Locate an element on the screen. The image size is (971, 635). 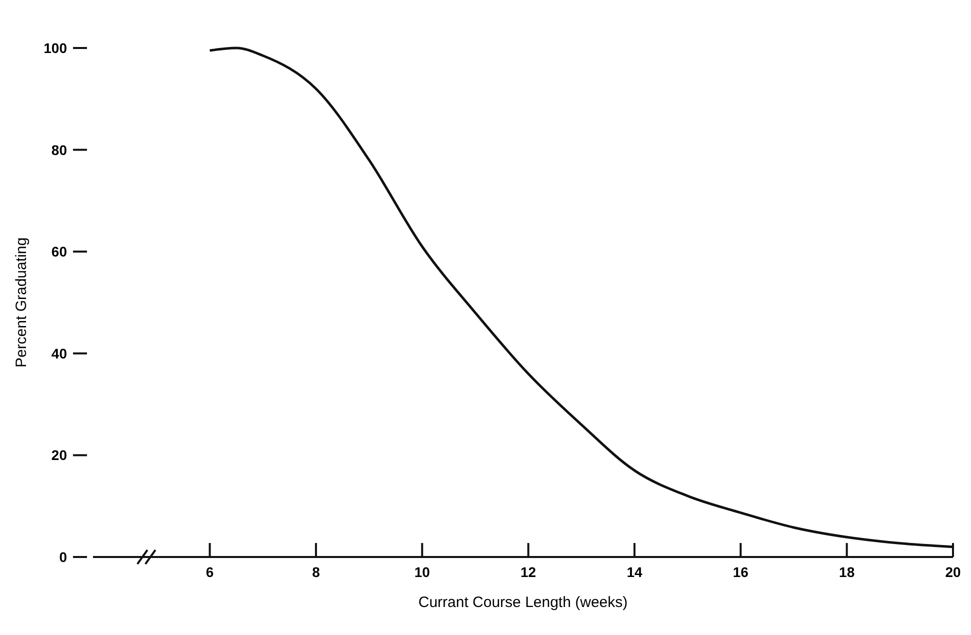
x-tick-label: 8 is located at coordinates (316, 572).